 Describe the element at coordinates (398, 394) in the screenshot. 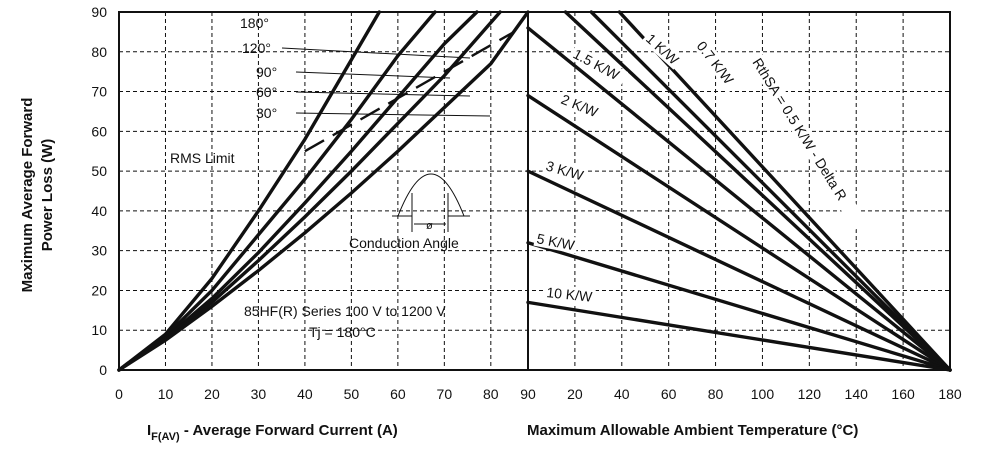

I see `left-x-tick-label: 60` at that location.